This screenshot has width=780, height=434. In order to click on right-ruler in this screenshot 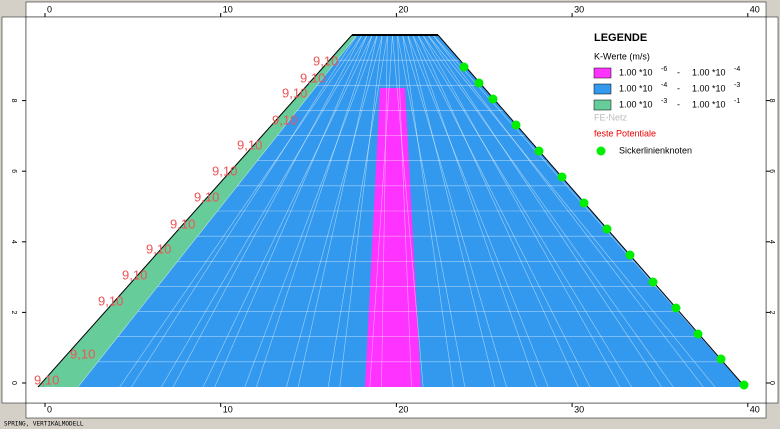, I will do `click(772, 210)`.